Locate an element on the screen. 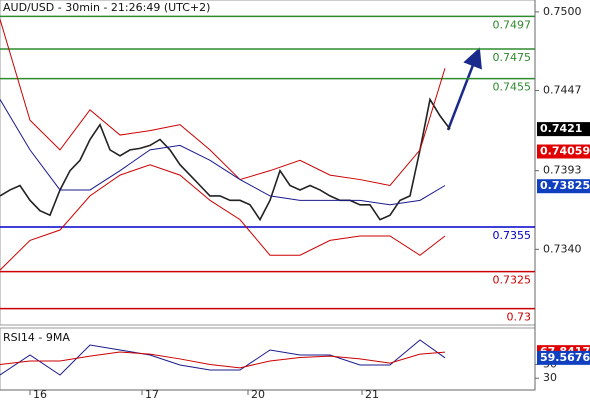  x-tick-label: 17 is located at coordinates (152, 394).